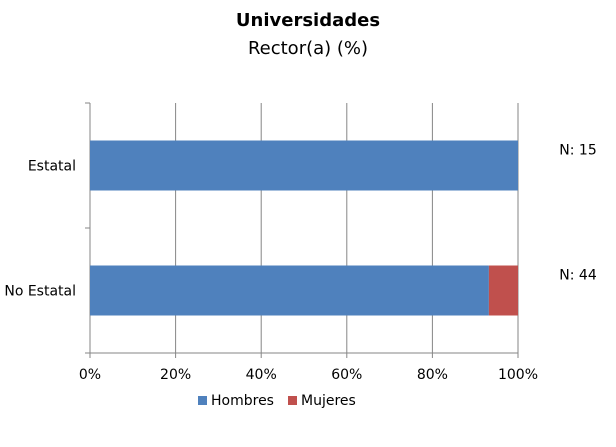 The width and height of the screenshot is (616, 447). Describe the element at coordinates (90, 375) in the screenshot. I see `x-tick-label: 0%` at that location.